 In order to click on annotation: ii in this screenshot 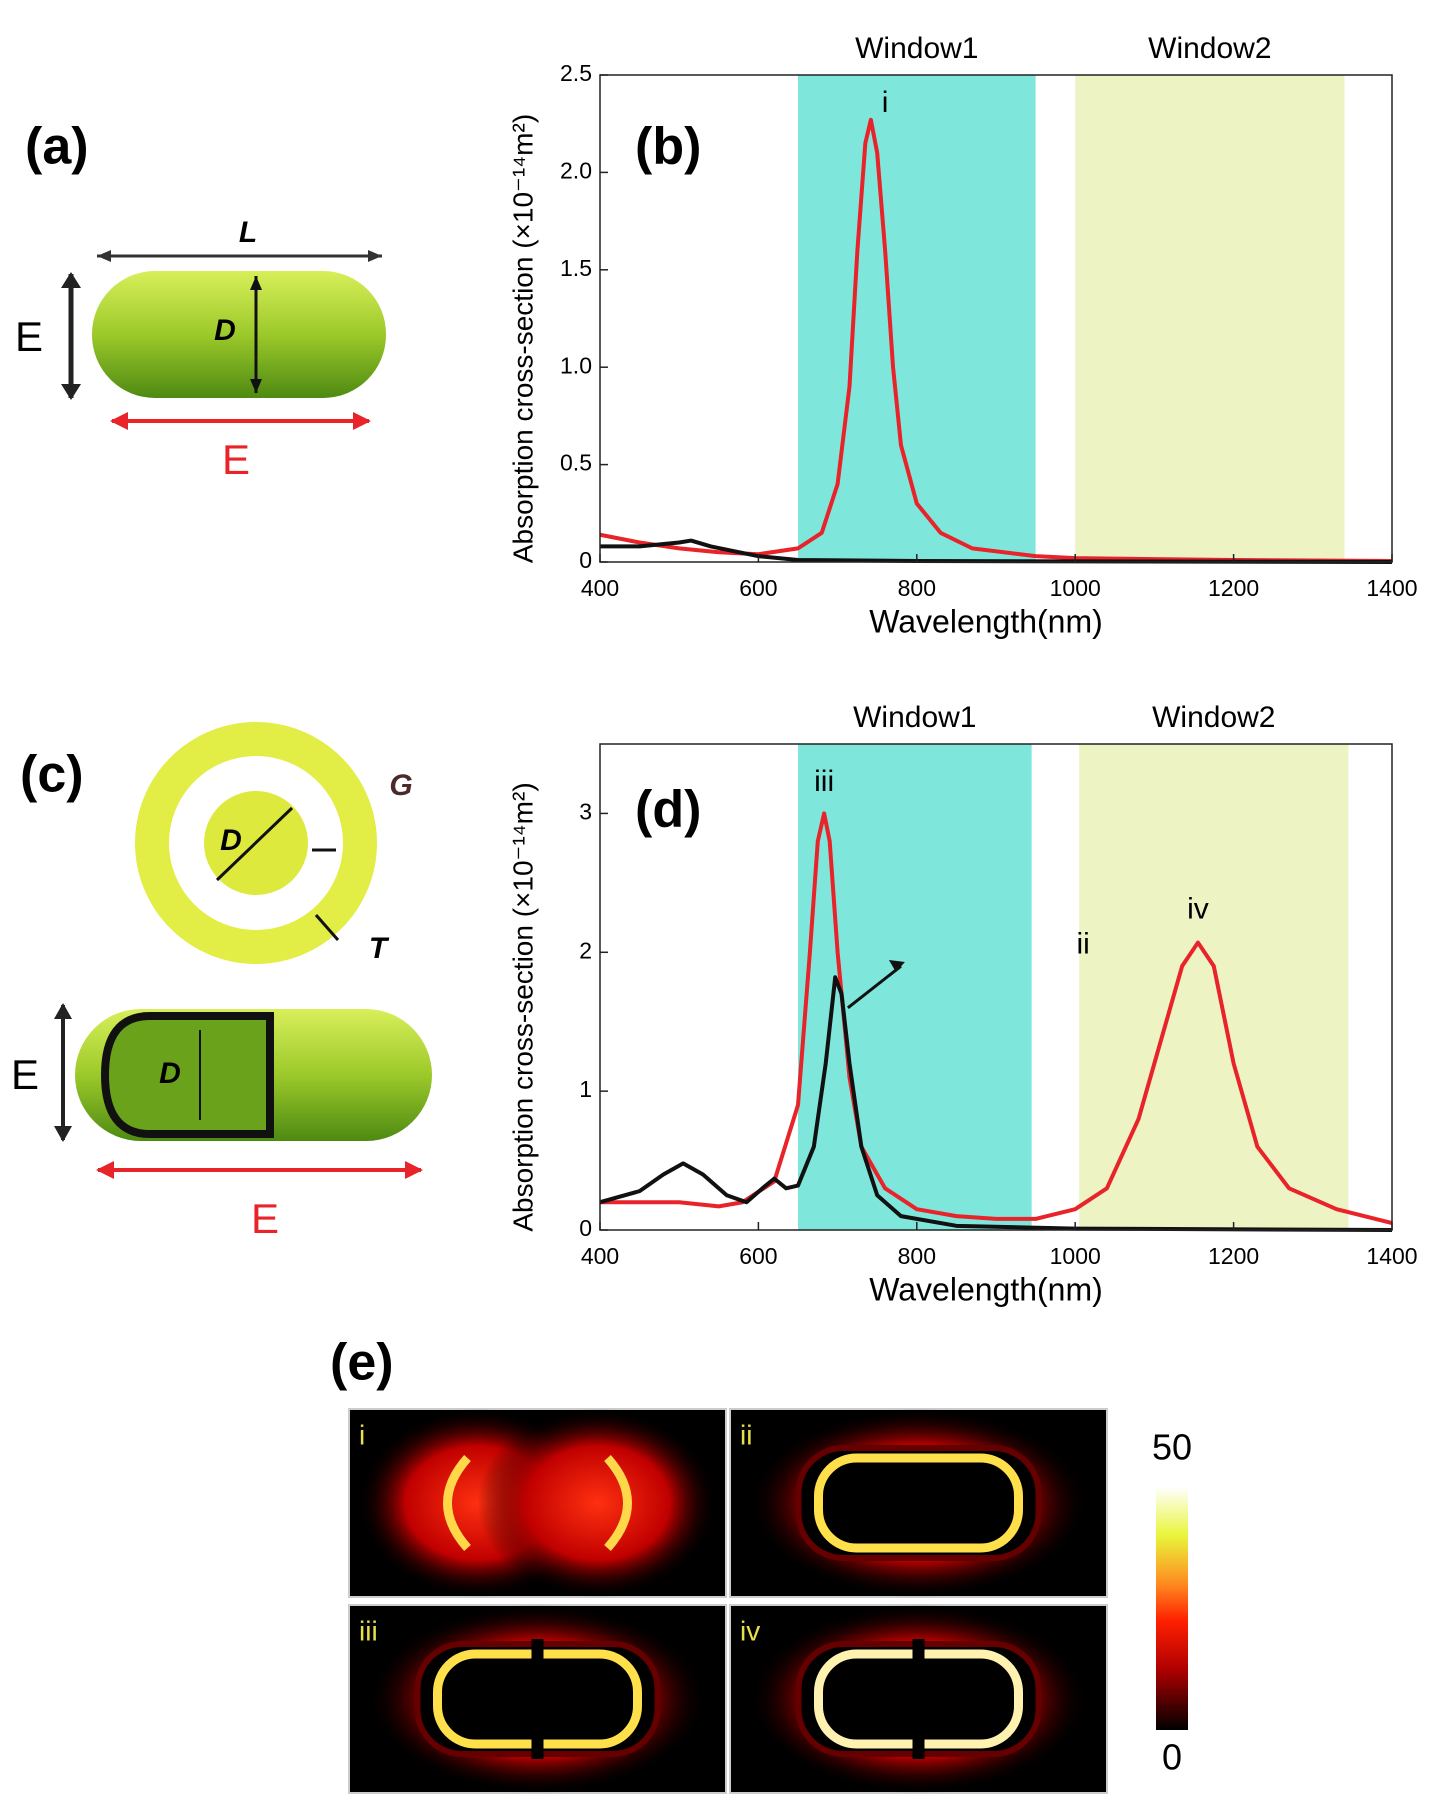, I will do `click(1082, 943)`.